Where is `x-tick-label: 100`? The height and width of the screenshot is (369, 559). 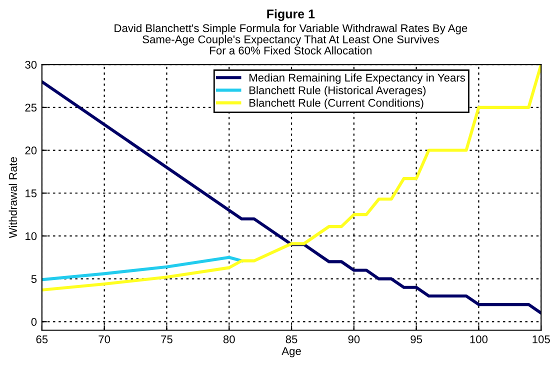 x-tick-label: 100 is located at coordinates (479, 339).